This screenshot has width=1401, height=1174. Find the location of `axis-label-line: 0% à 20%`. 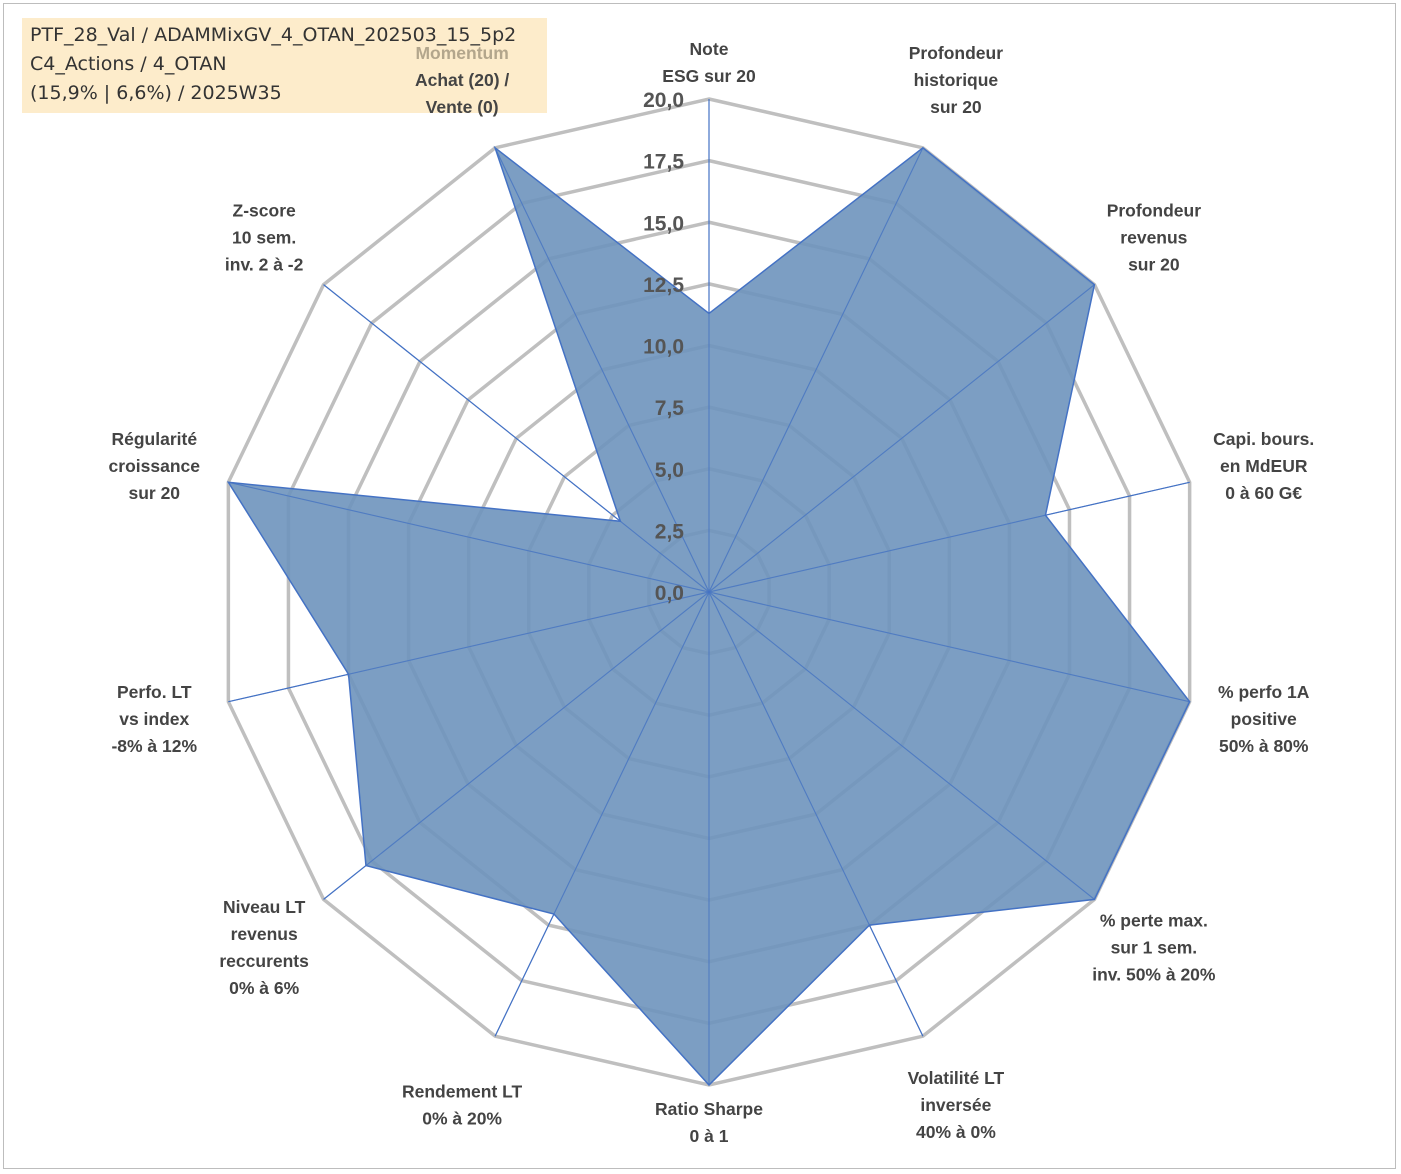

axis-label-line: 0% à 20% is located at coordinates (462, 1119).